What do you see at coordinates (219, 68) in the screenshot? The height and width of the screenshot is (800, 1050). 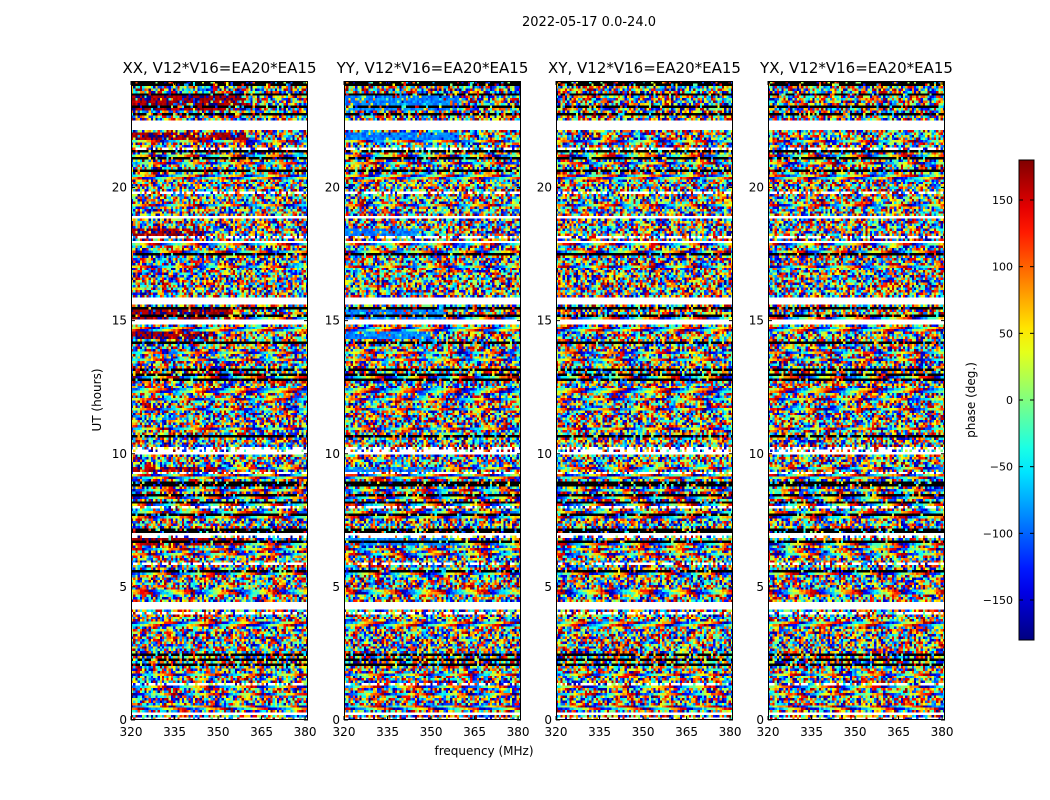 I see `panel-title-0: XX, V12*V16=EA20*EA15` at bounding box center [219, 68].